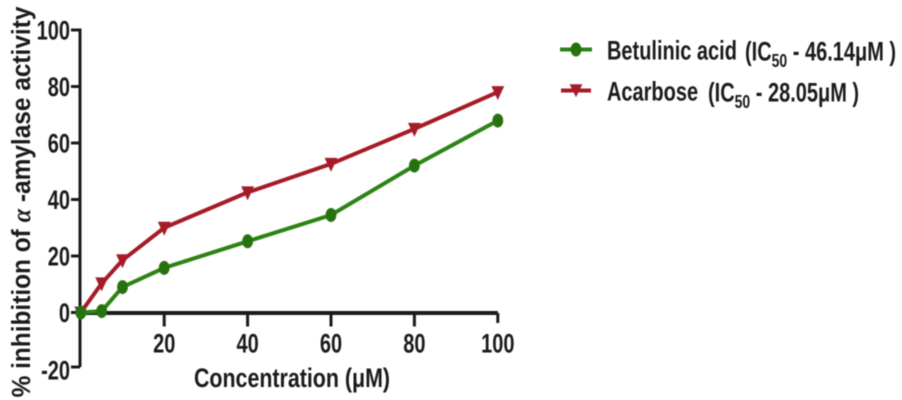 The image size is (902, 400). Describe the element at coordinates (783, 95) in the screenshot. I see `svg-text: (IC50 - 28.05μM )` at that location.